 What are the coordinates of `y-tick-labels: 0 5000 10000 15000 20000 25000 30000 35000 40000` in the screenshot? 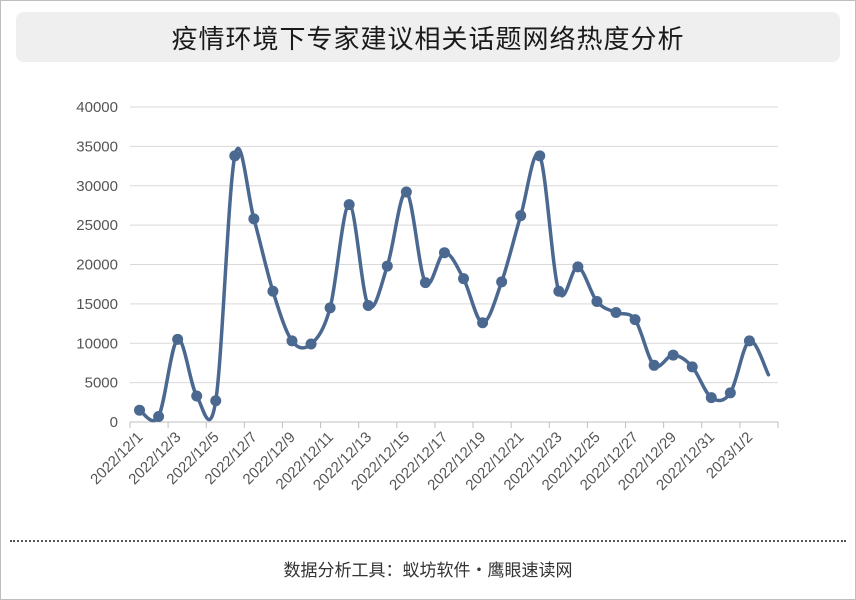 It's located at (97, 265).